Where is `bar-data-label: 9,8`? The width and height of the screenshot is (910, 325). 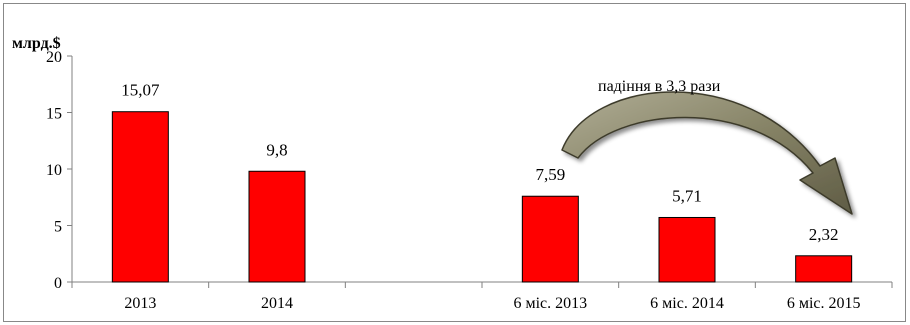 bar-data-label: 9,8 is located at coordinates (276, 149).